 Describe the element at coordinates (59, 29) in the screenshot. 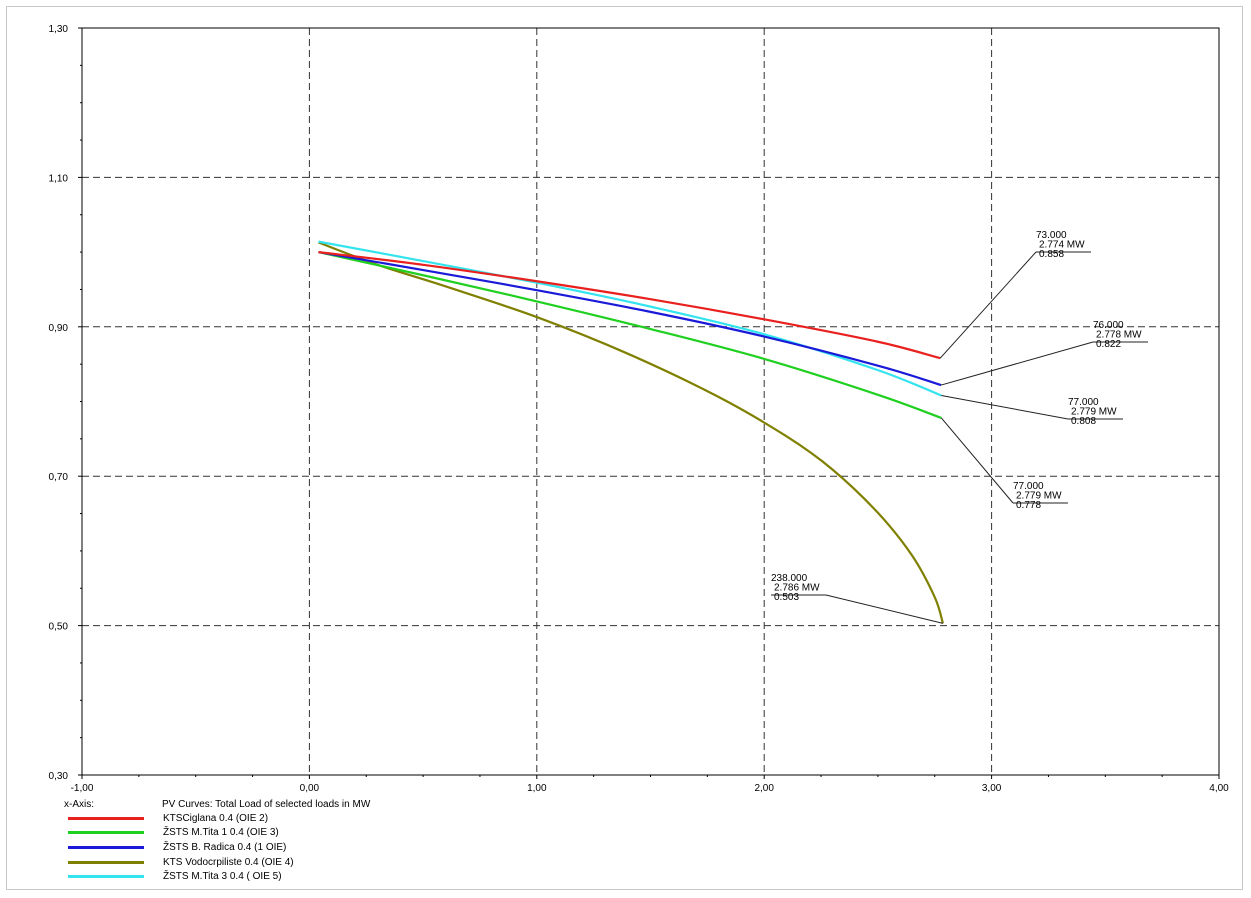

I see `y-tick-label: 1,30` at that location.